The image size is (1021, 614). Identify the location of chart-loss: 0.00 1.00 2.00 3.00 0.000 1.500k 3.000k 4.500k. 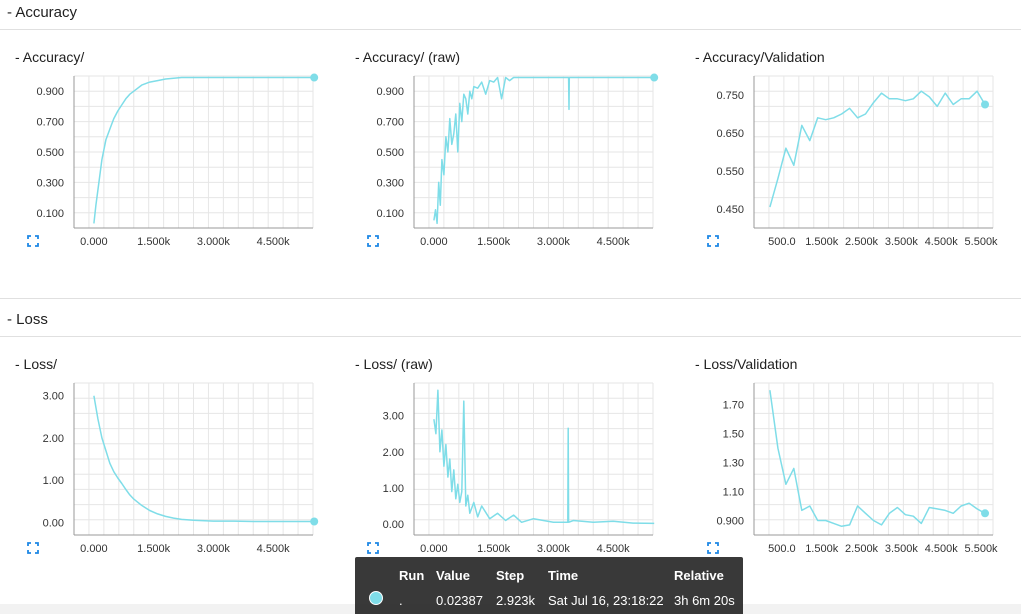
(181, 468).